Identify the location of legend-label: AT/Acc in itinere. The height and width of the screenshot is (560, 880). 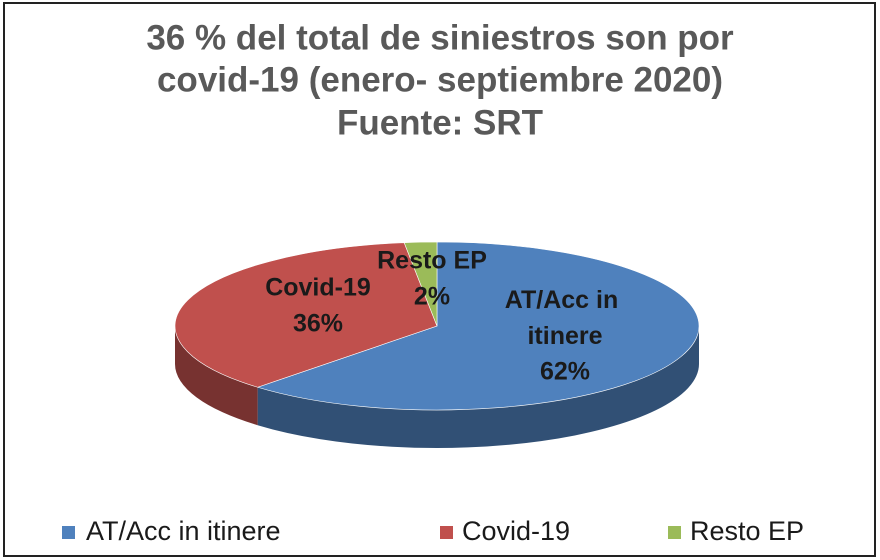
(183, 531).